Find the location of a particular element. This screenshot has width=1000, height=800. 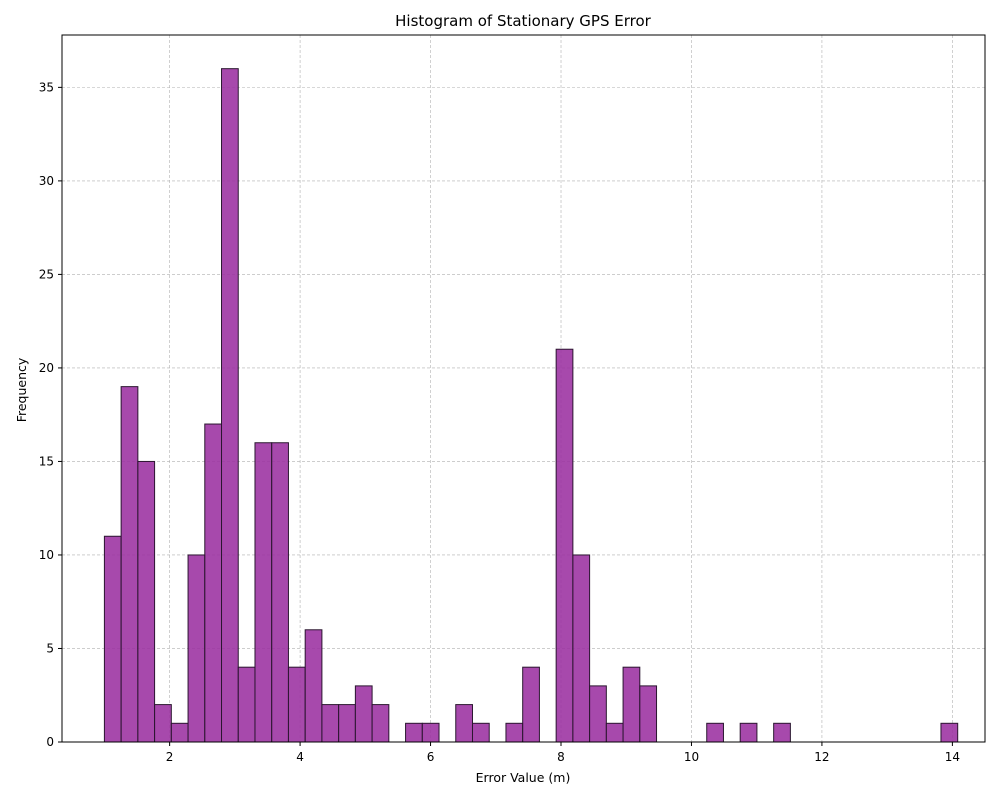

x-axis-label: Error Value (m) is located at coordinates (523, 777).